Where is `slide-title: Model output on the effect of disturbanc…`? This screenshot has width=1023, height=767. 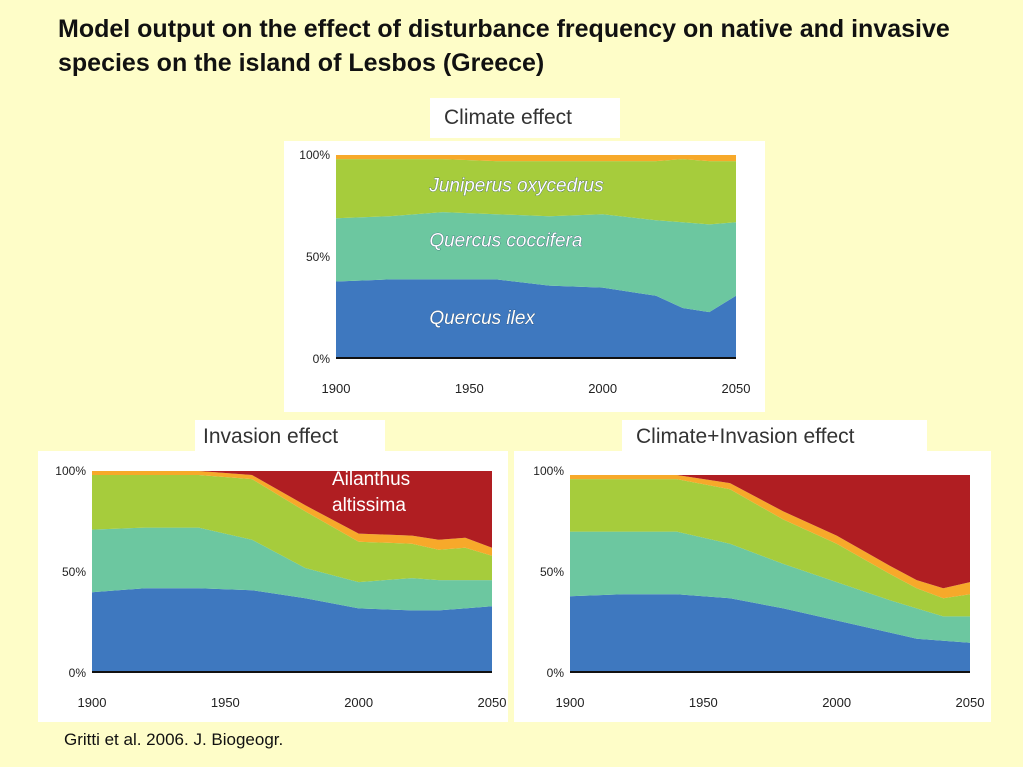 slide-title: Model output on the effect of disturbanc… is located at coordinates (504, 46).